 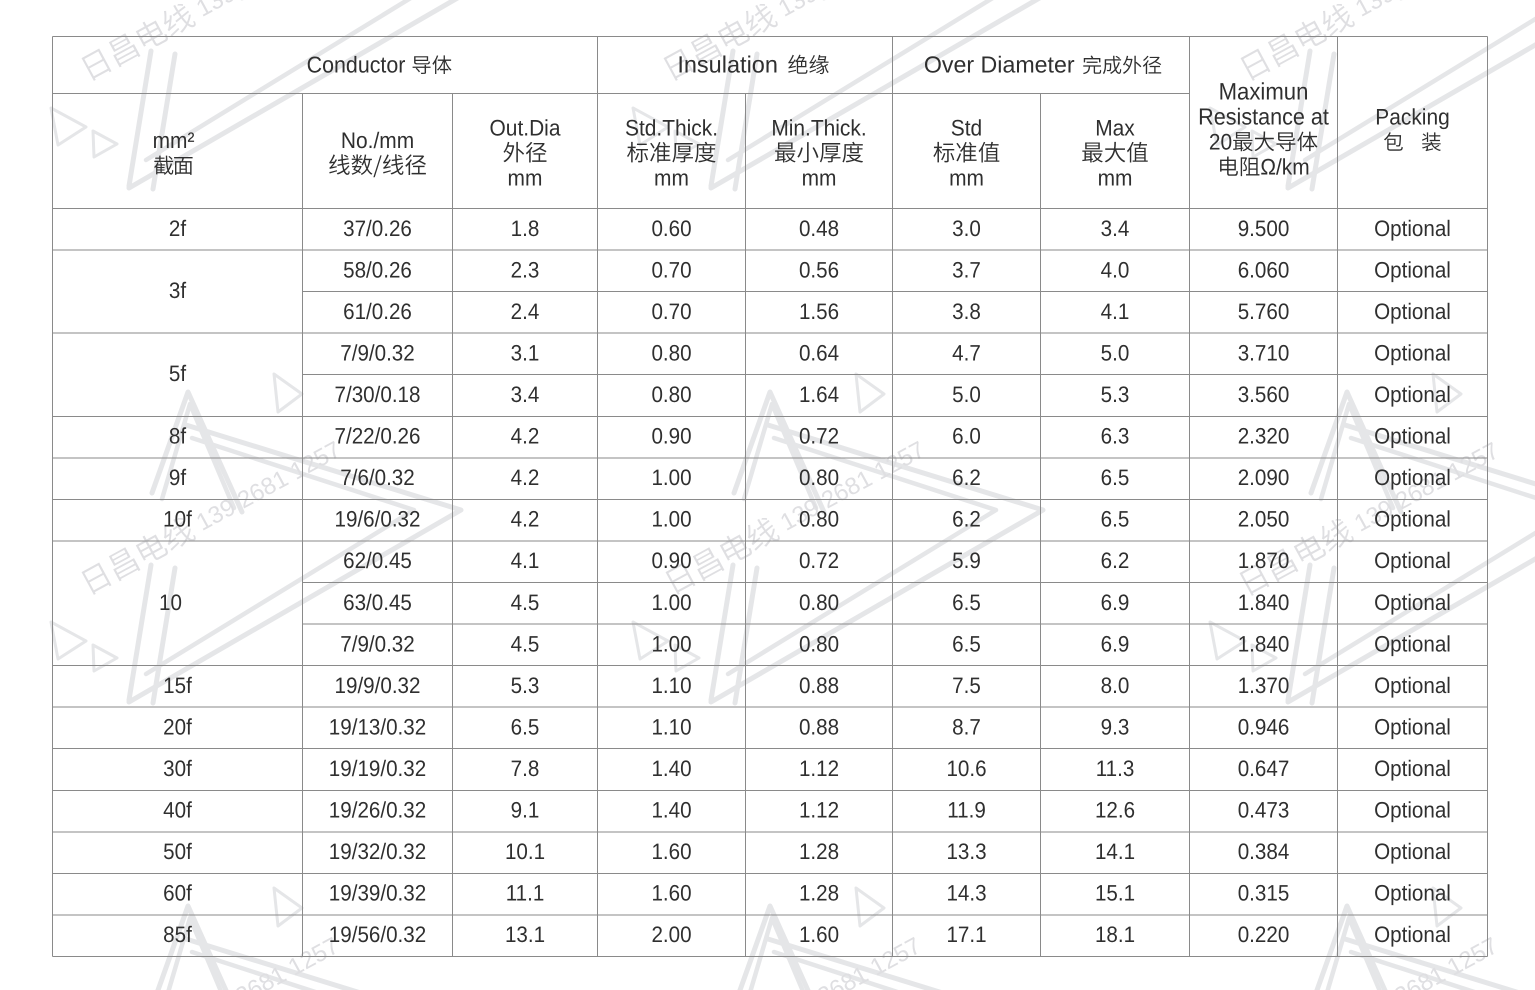 What do you see at coordinates (966, 436) in the screenshot?
I see `svg-text: 6.0` at bounding box center [966, 436].